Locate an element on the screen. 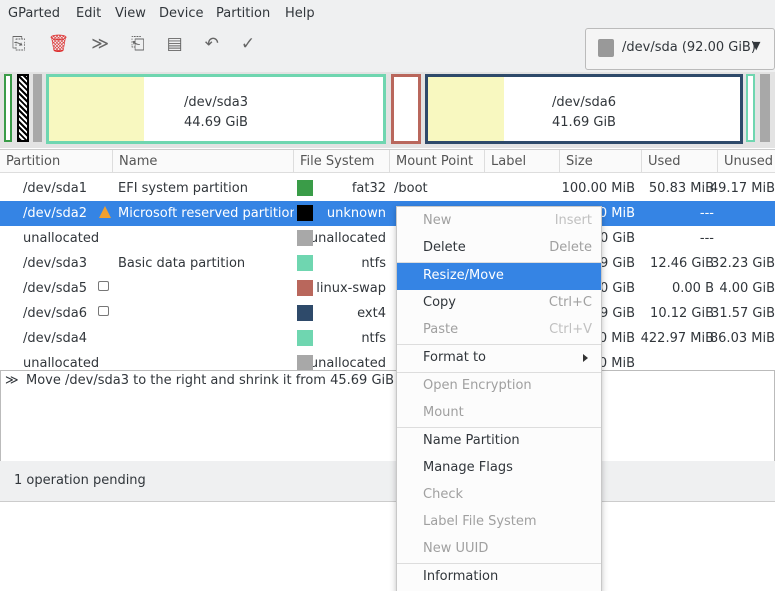 The image size is (775, 591). cell-fs: linux-swap is located at coordinates (351, 288).